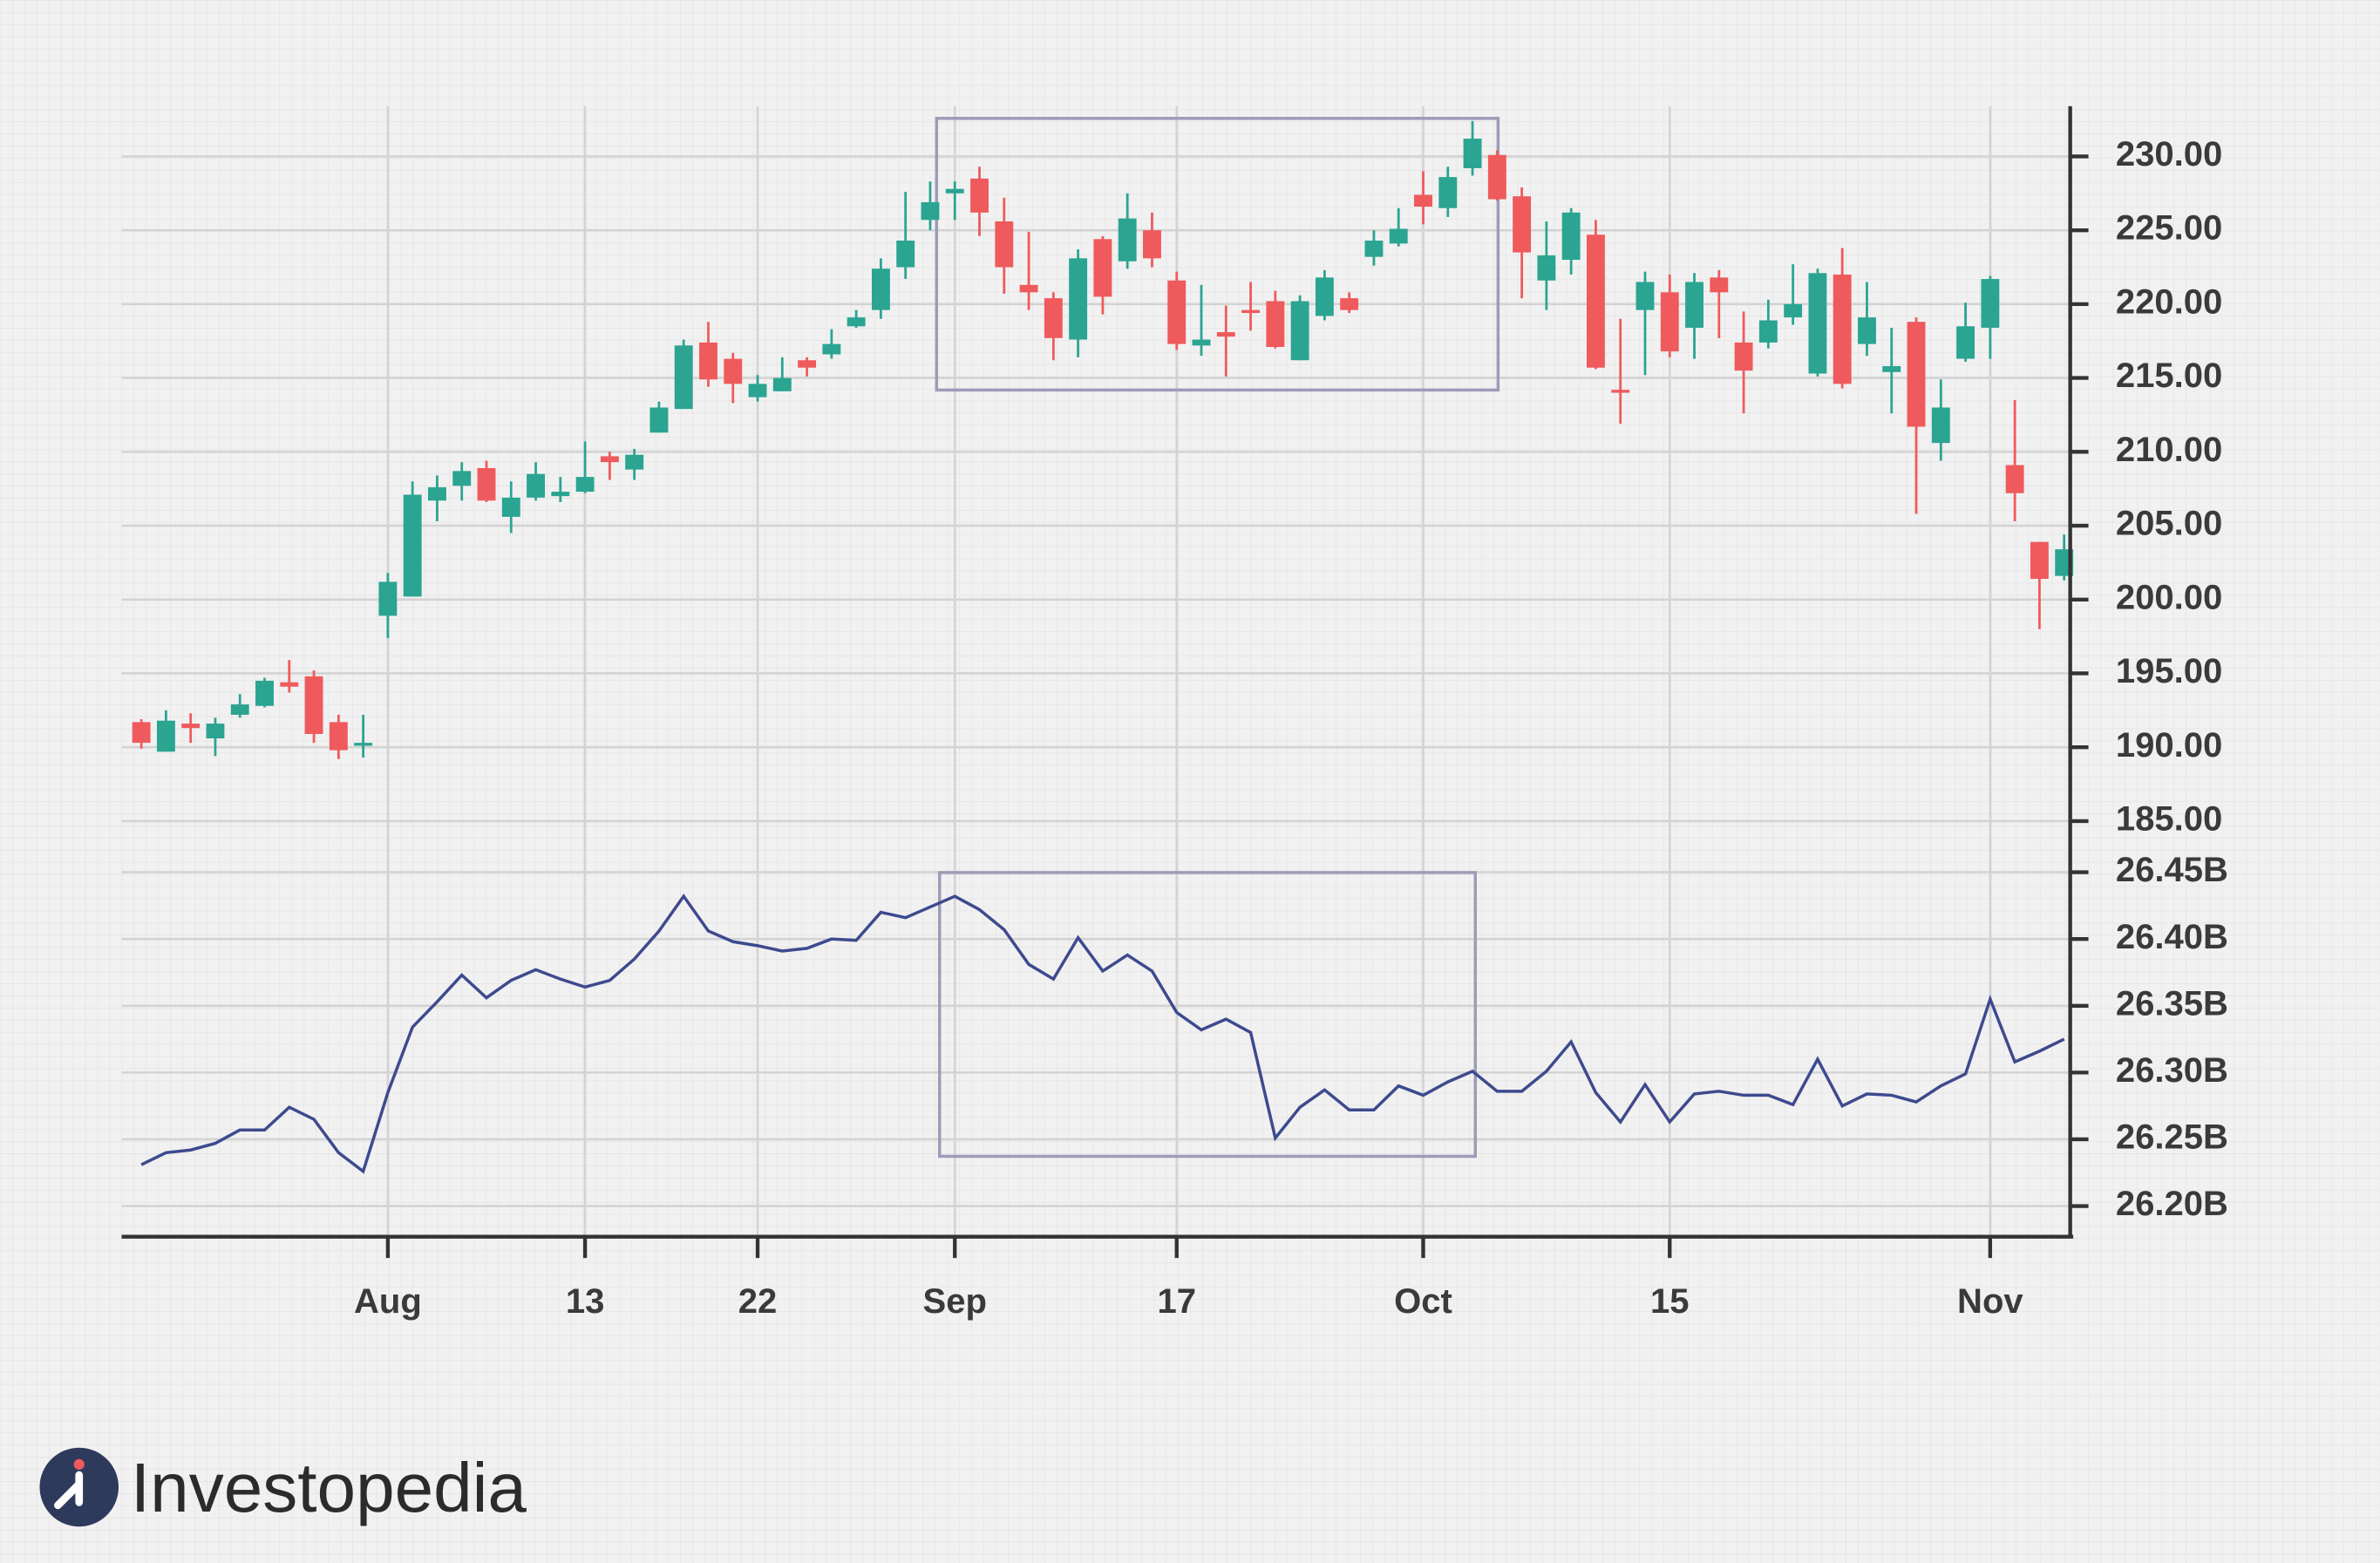 The width and height of the screenshot is (2380, 1563). What do you see at coordinates (1990, 1301) in the screenshot?
I see `x-tick-label: Nov` at bounding box center [1990, 1301].